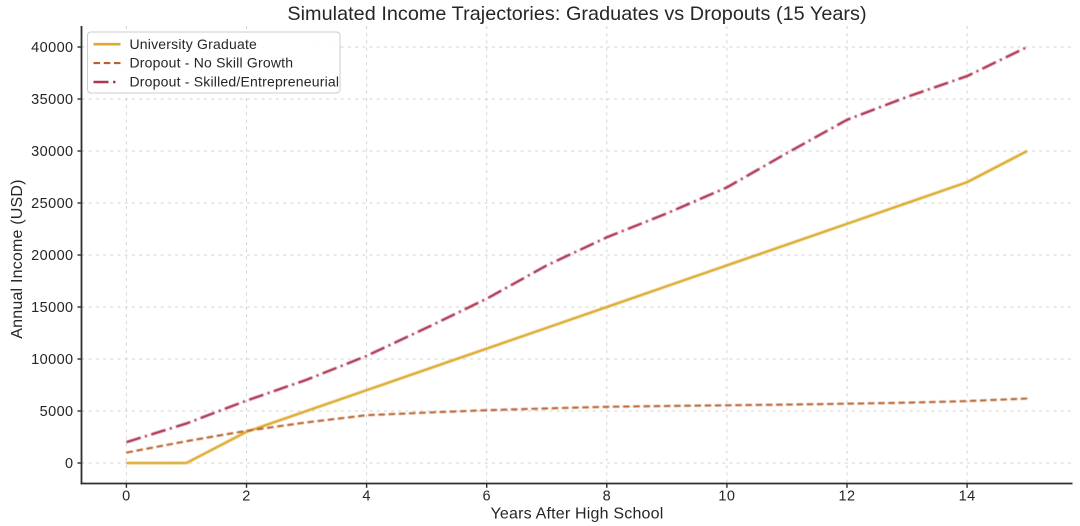  What do you see at coordinates (967, 497) in the screenshot?
I see `svg-text: 14` at bounding box center [967, 497].